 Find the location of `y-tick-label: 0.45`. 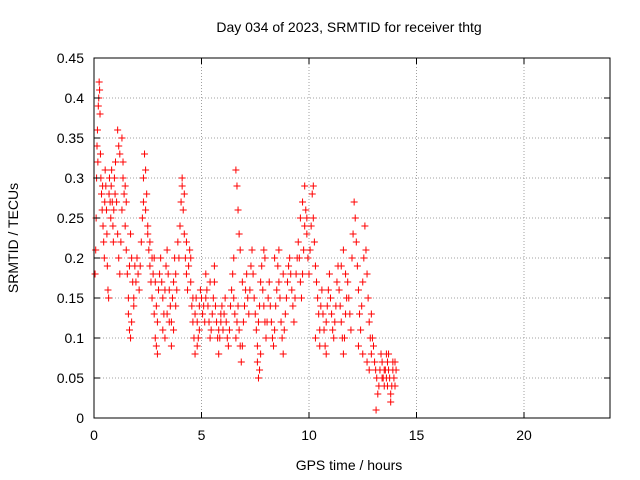

y-tick-label: 0.45 is located at coordinates (70, 58).